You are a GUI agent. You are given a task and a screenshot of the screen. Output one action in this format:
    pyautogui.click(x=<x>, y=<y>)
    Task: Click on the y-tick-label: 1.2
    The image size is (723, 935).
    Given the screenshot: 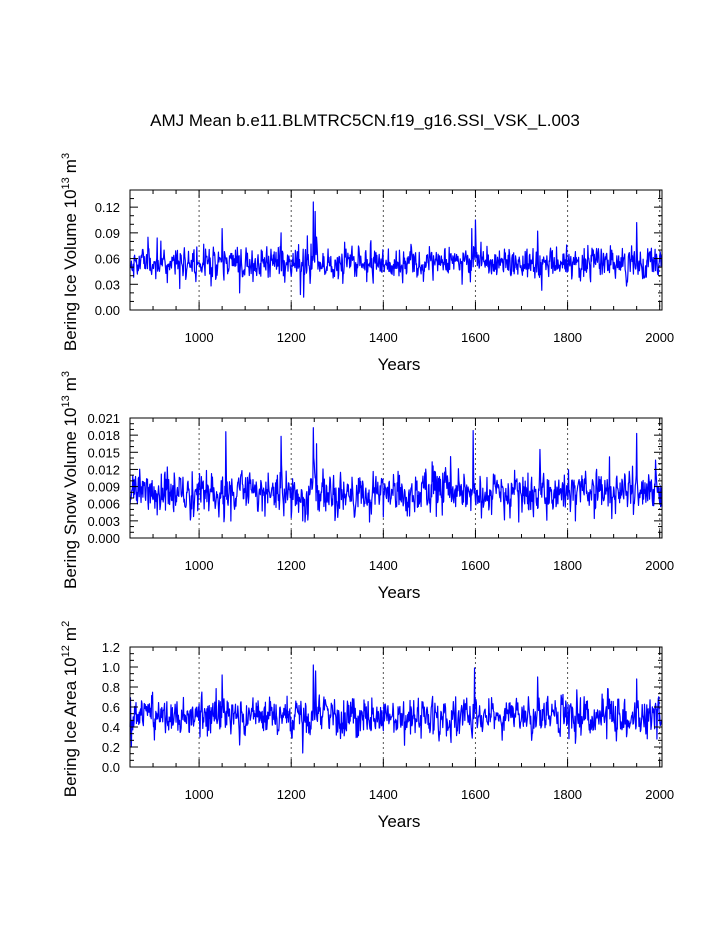 What is the action you would take?
    pyautogui.click(x=111, y=647)
    